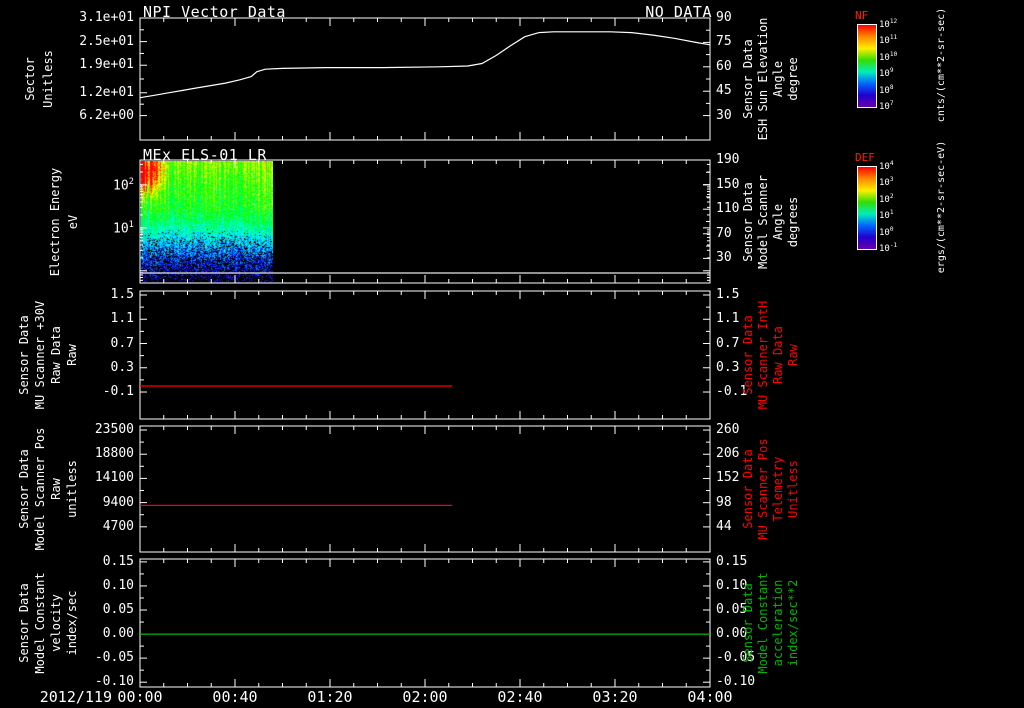  I want to click on axis-name: Electron Energy, so click(55, 221).